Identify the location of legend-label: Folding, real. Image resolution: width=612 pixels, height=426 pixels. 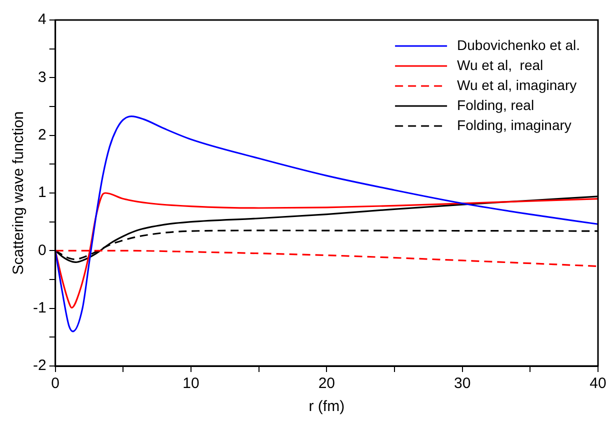
(495, 104).